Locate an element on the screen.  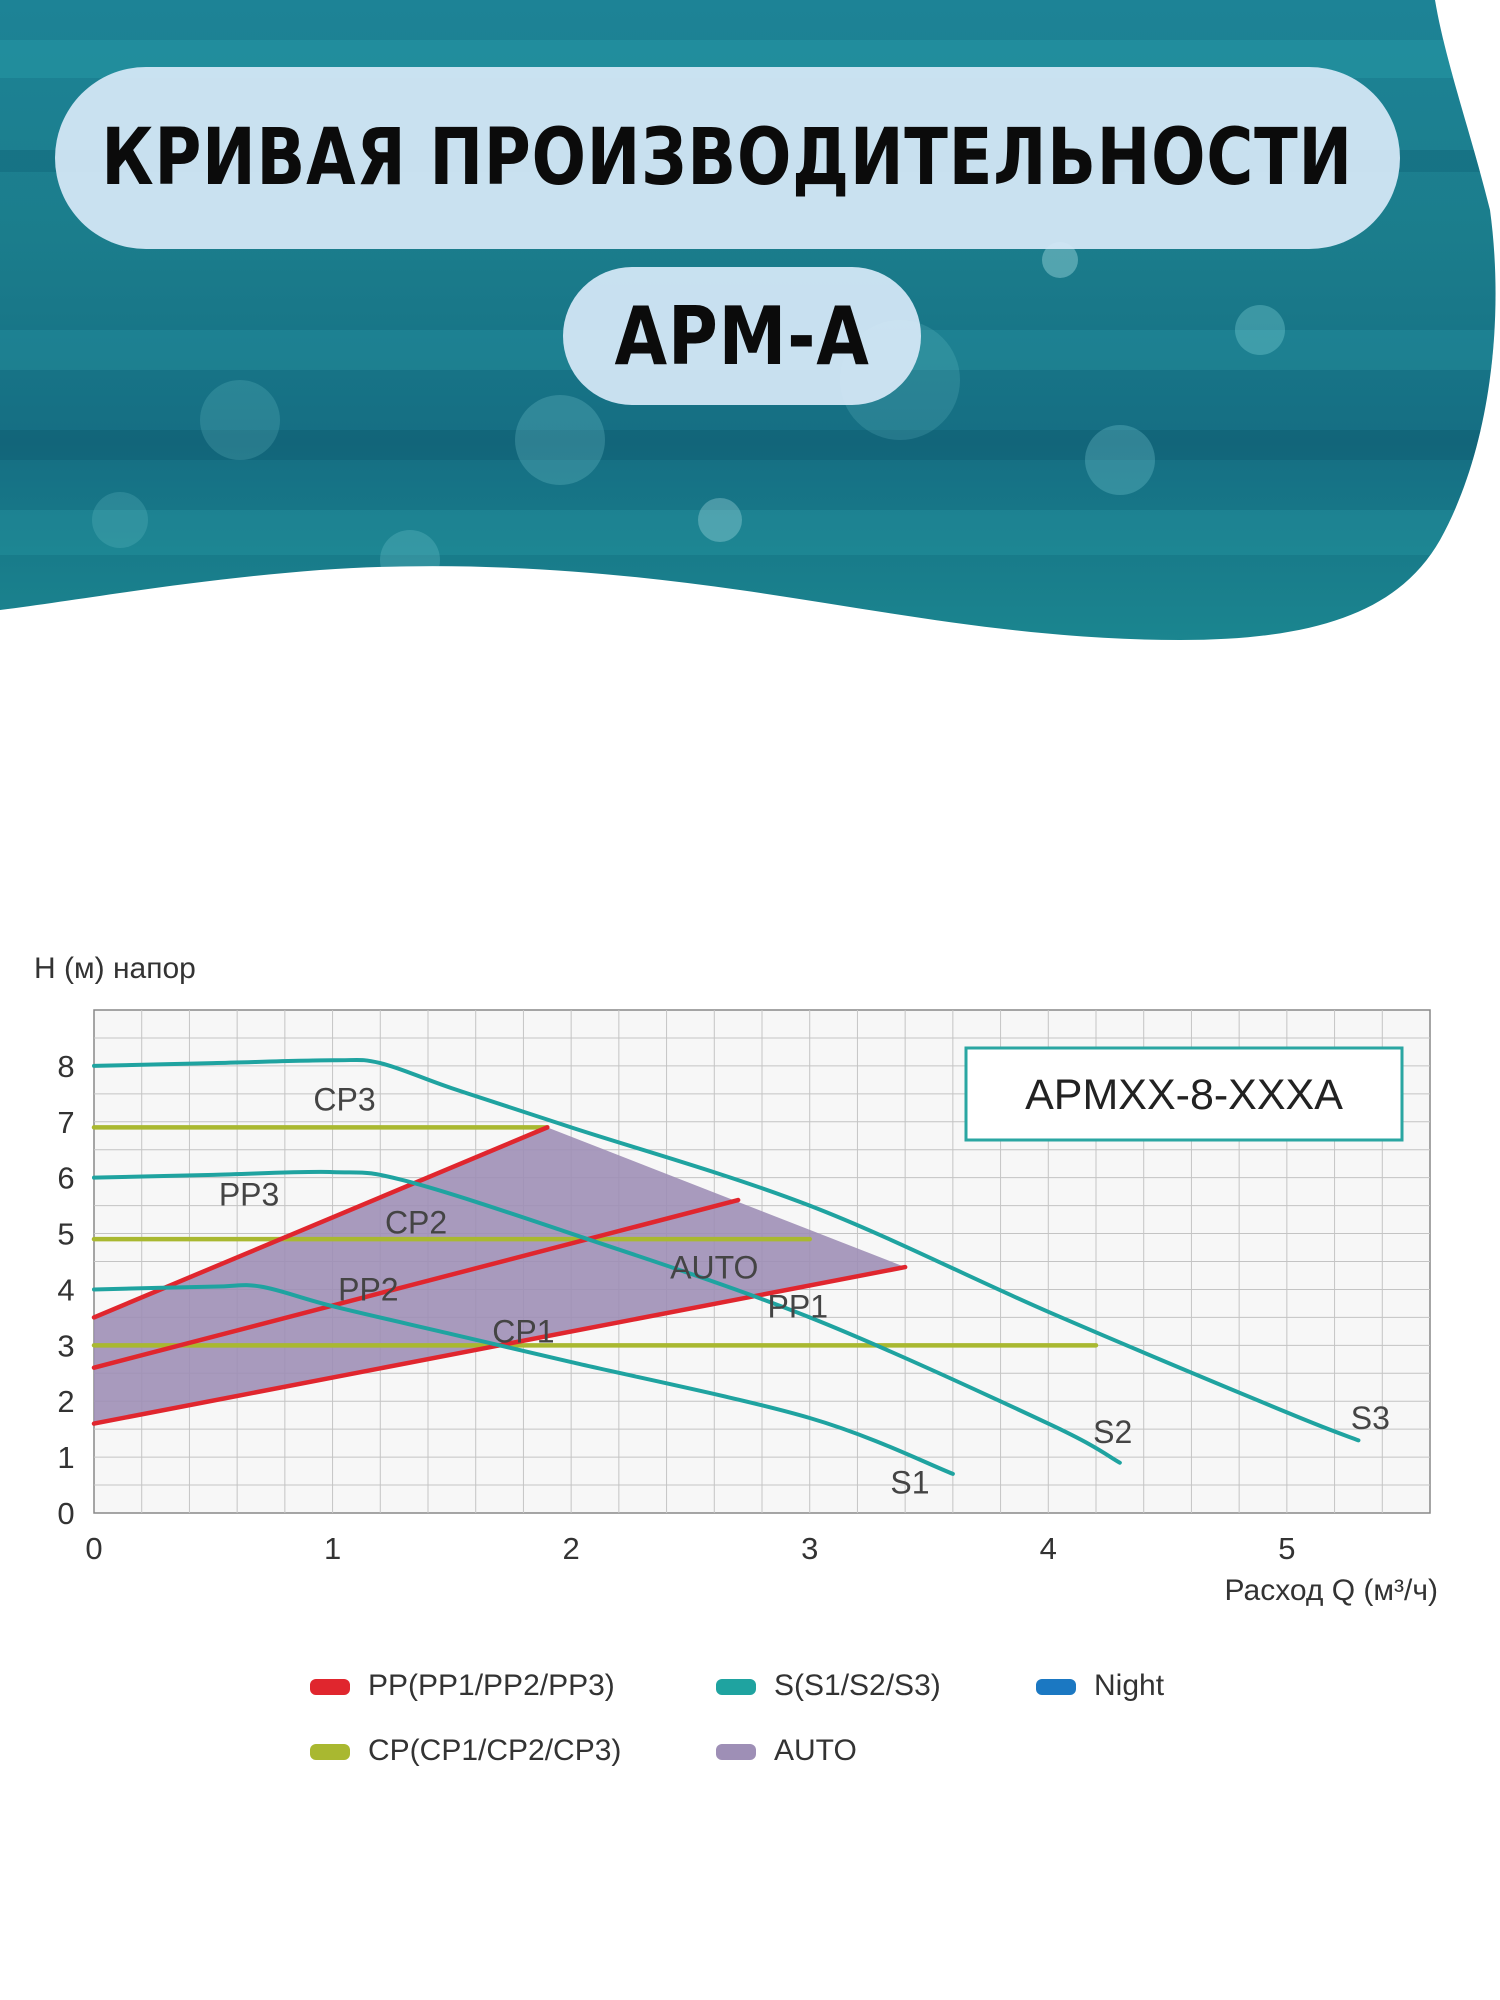
series-label-pp1: PP1 is located at coordinates (798, 1306).